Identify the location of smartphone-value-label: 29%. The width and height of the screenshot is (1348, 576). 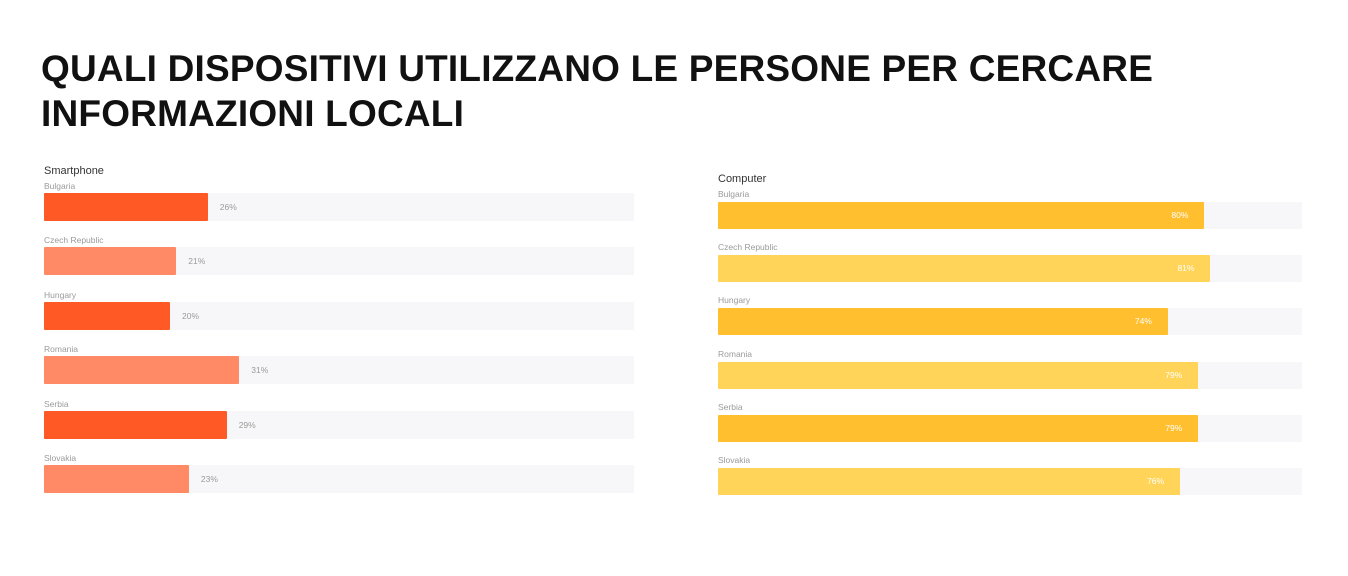
(247, 424).